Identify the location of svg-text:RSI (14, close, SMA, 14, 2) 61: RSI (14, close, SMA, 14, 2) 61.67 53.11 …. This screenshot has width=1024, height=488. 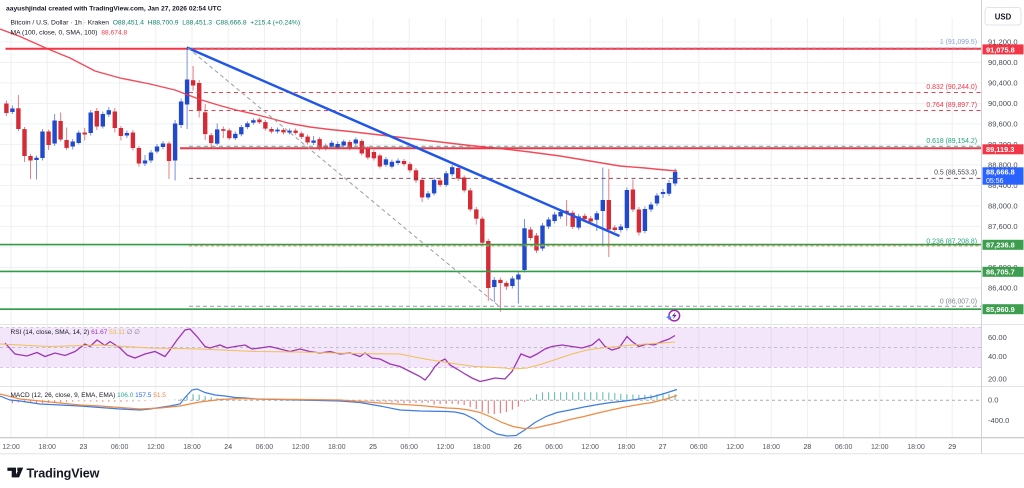
(76, 332).